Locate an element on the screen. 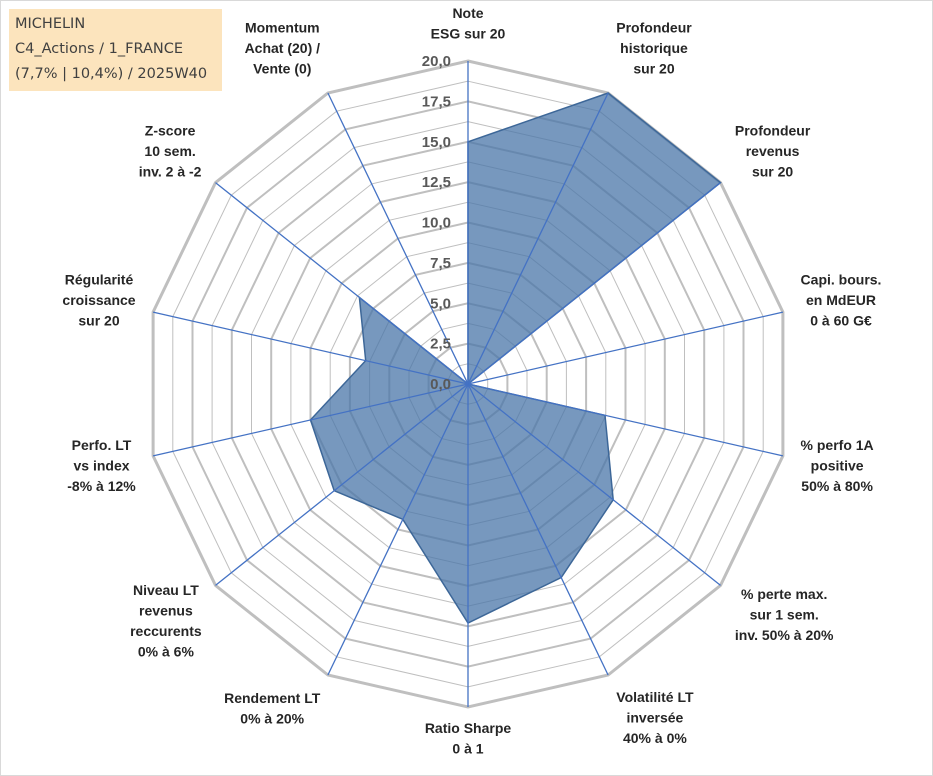 The height and width of the screenshot is (776, 933). axis-label: Ratio Sharpe 0 à 1 is located at coordinates (468, 738).